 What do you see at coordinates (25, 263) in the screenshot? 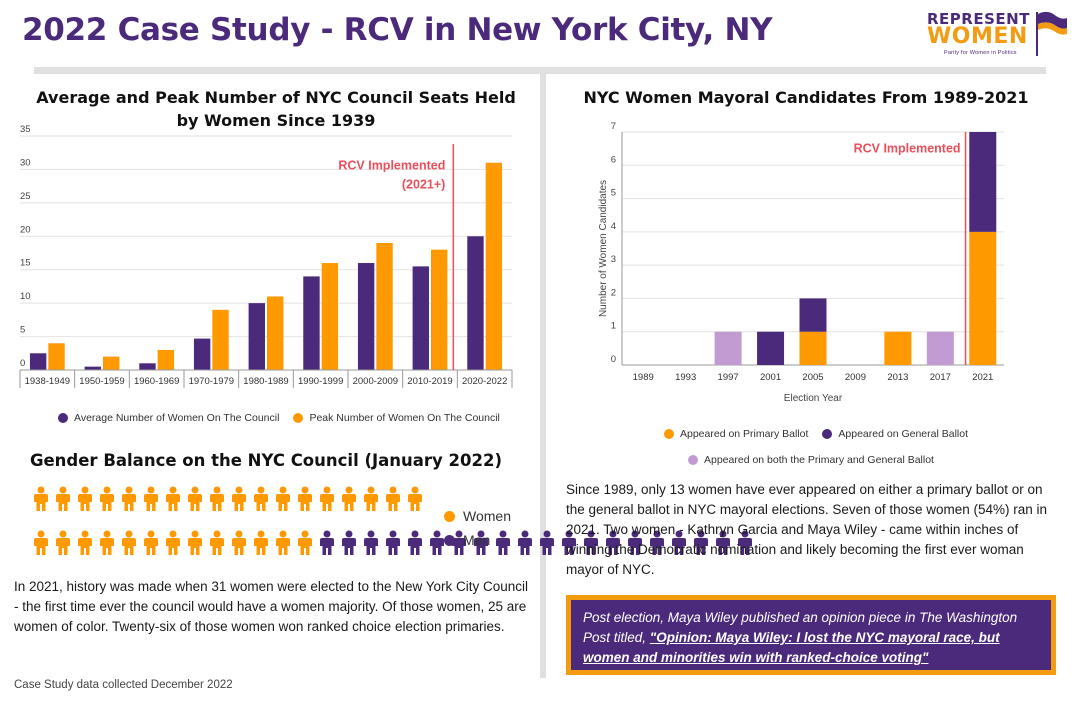
I see `y-tick-label: 15` at bounding box center [25, 263].